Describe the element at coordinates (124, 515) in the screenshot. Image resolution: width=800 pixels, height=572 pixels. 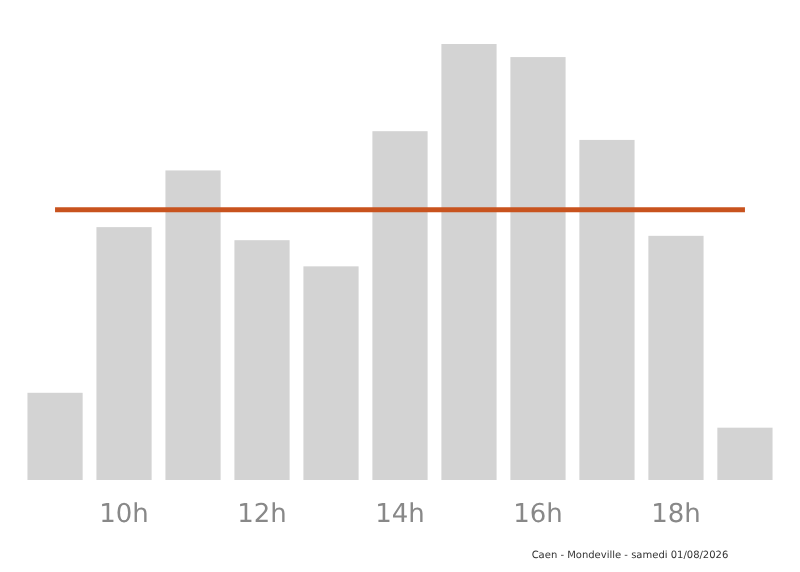
I see `x-tick-label: 10h` at that location.